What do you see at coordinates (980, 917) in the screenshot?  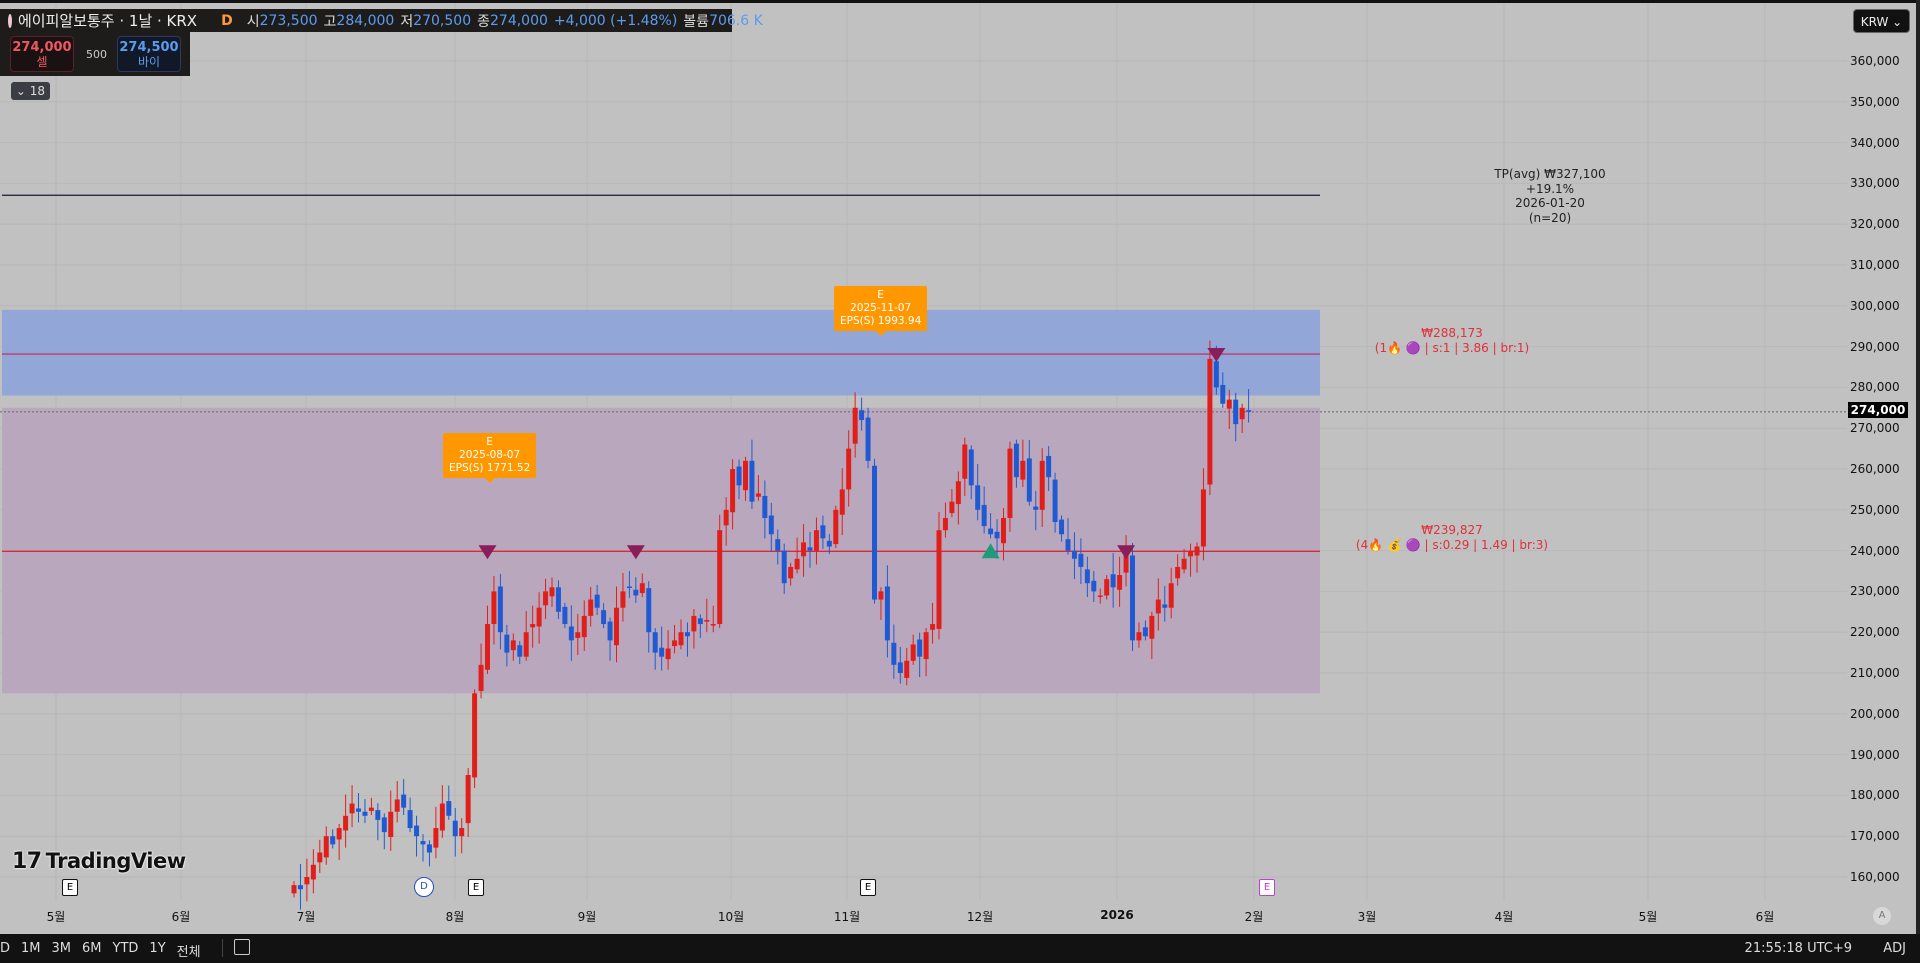 I see `time-axis-label: 12월` at bounding box center [980, 917].